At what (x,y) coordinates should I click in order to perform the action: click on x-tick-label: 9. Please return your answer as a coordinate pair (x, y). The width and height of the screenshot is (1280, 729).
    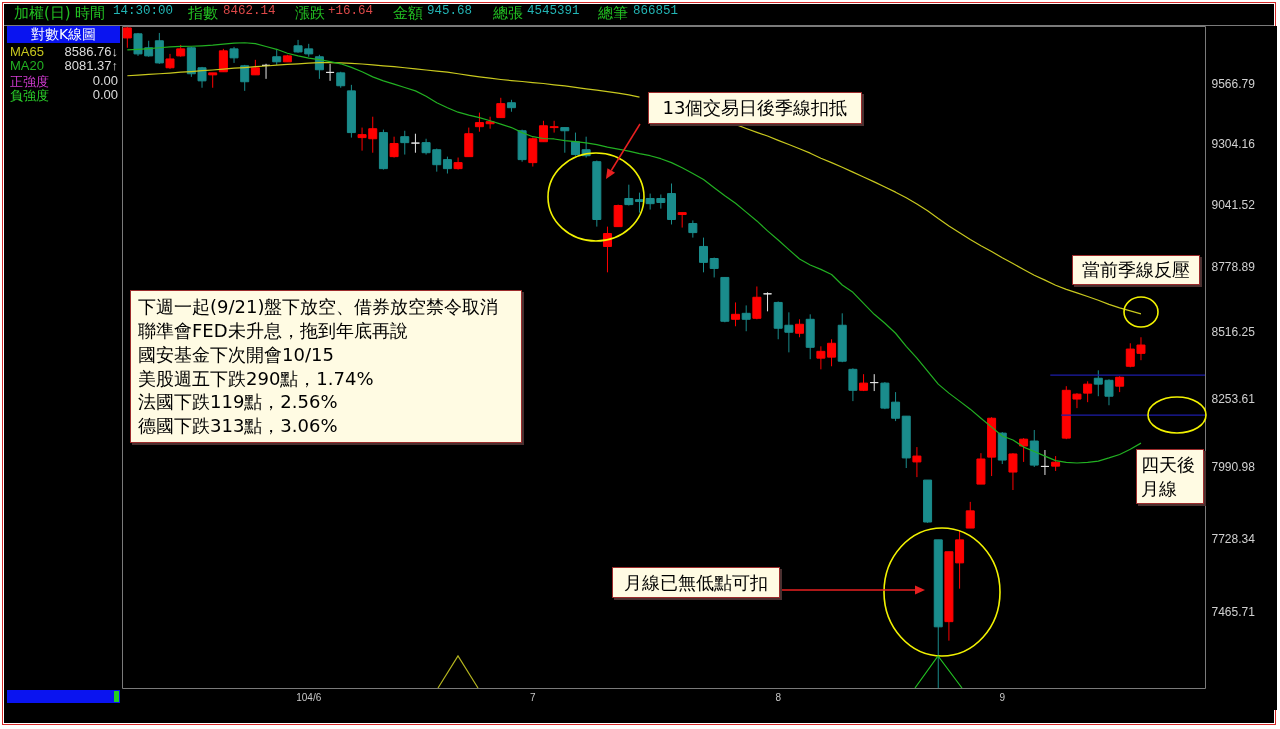
    Looking at the image, I should click on (1002, 697).